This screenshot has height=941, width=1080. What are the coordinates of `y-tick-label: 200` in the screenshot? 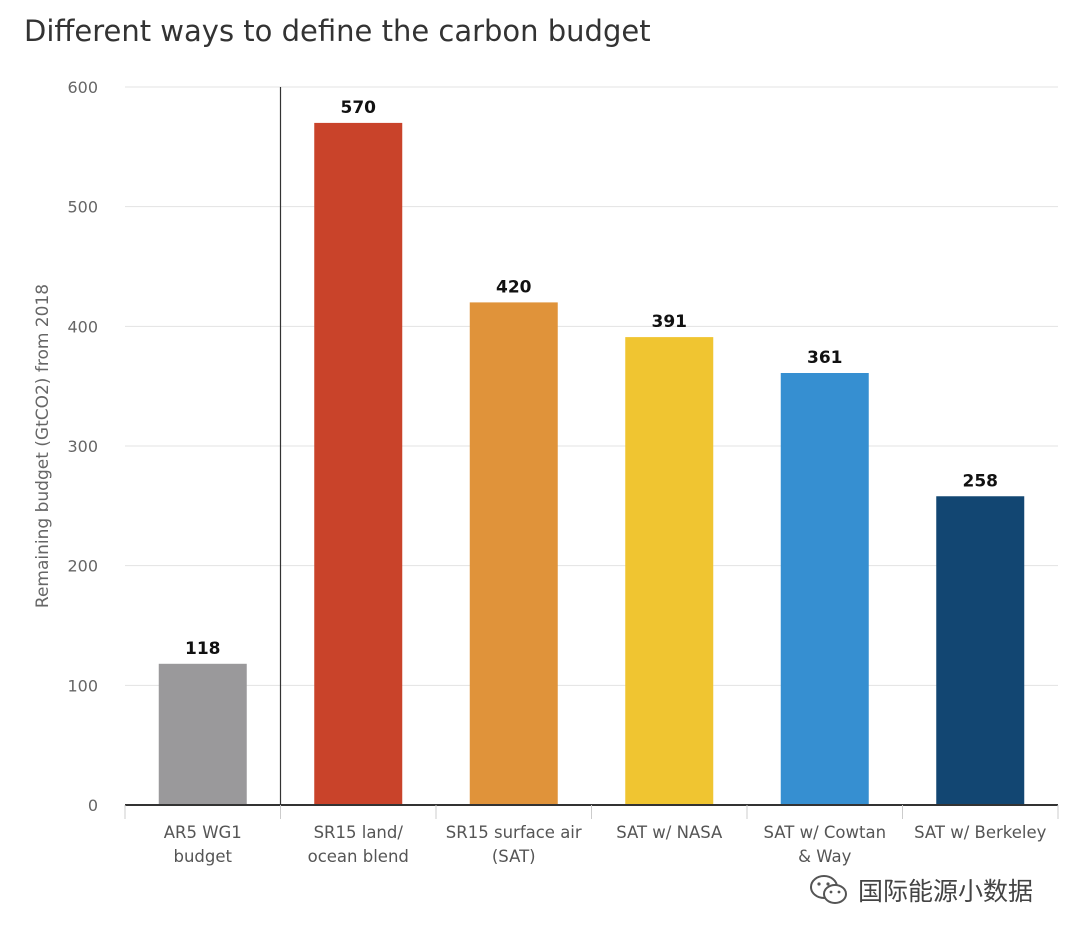 It's located at (82, 566).